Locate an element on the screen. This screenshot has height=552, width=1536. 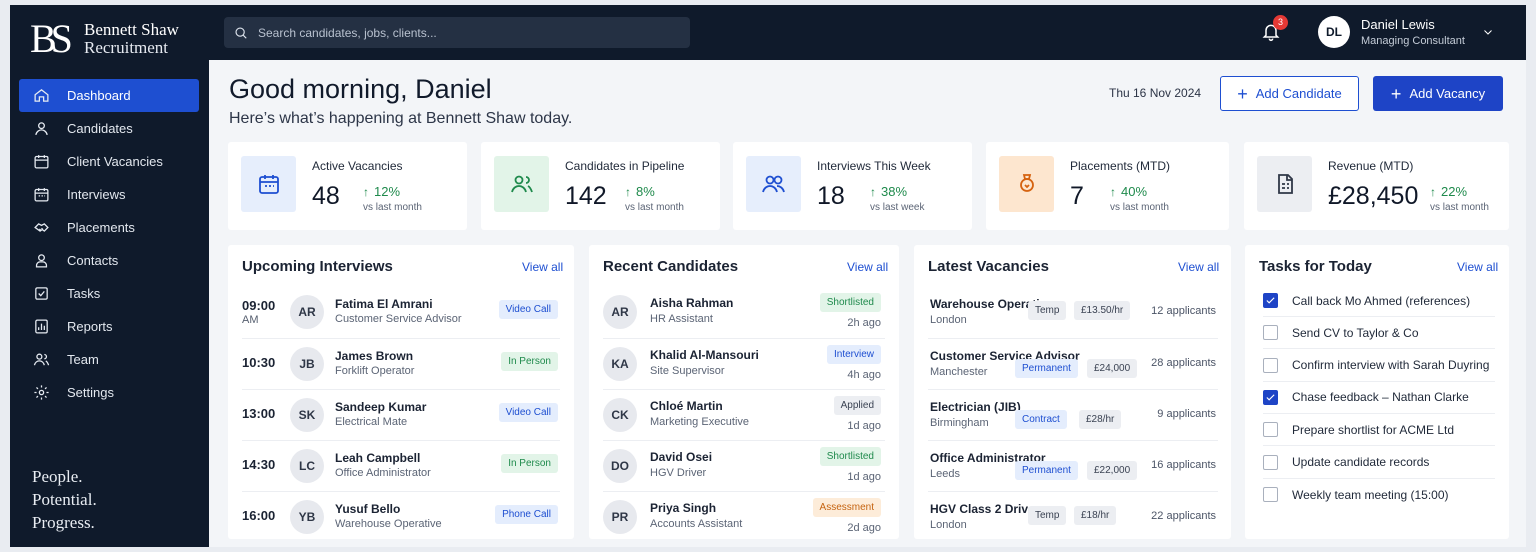
sidebar-item-reports: Reports is located at coordinates (109, 326).